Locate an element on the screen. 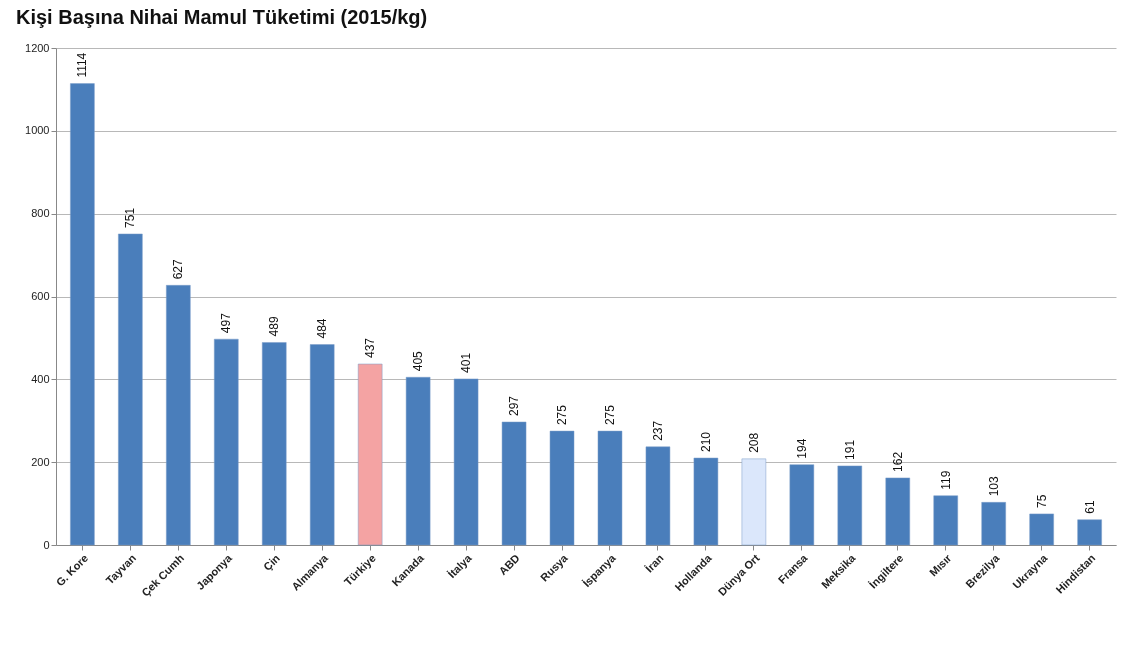 The image size is (1148, 664). data-label: 191 is located at coordinates (849, 449).